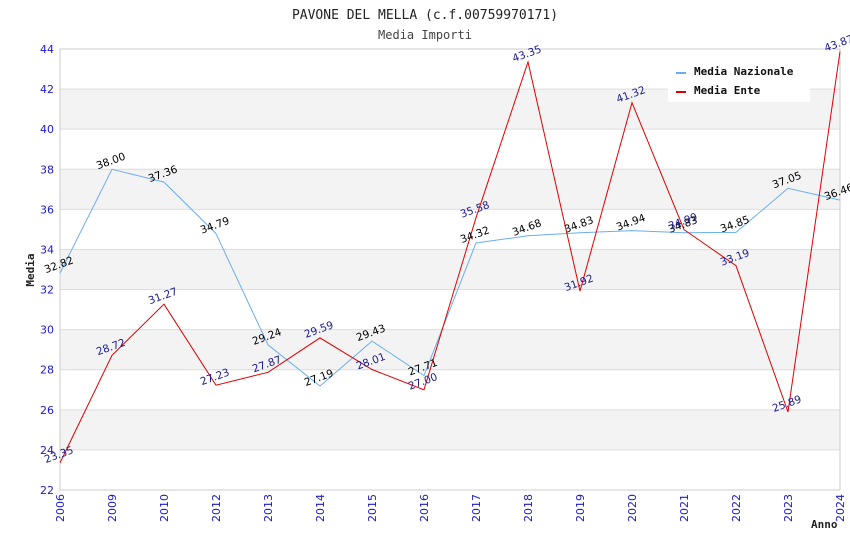  What do you see at coordinates (47, 89) in the screenshot?
I see `y-tick-label: 42` at bounding box center [47, 89].